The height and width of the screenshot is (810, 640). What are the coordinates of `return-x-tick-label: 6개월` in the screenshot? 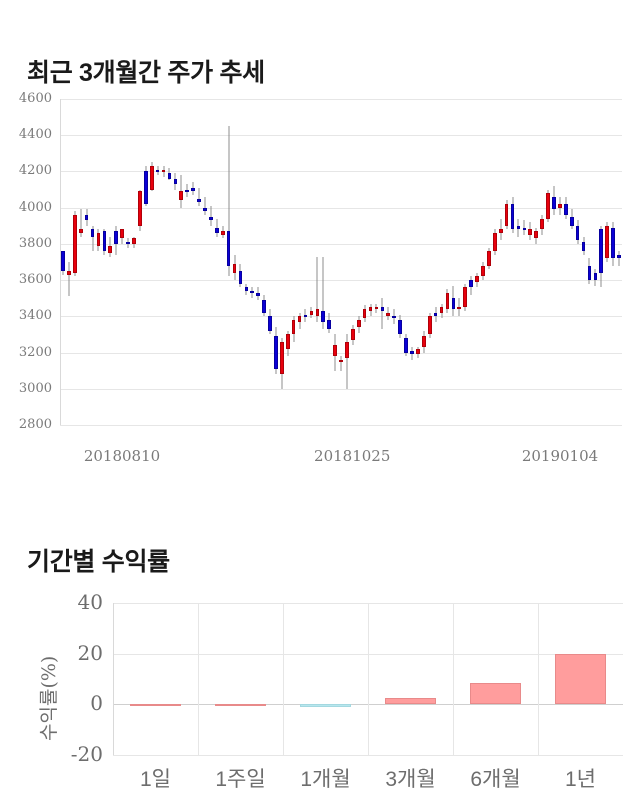 It's located at (495, 779).